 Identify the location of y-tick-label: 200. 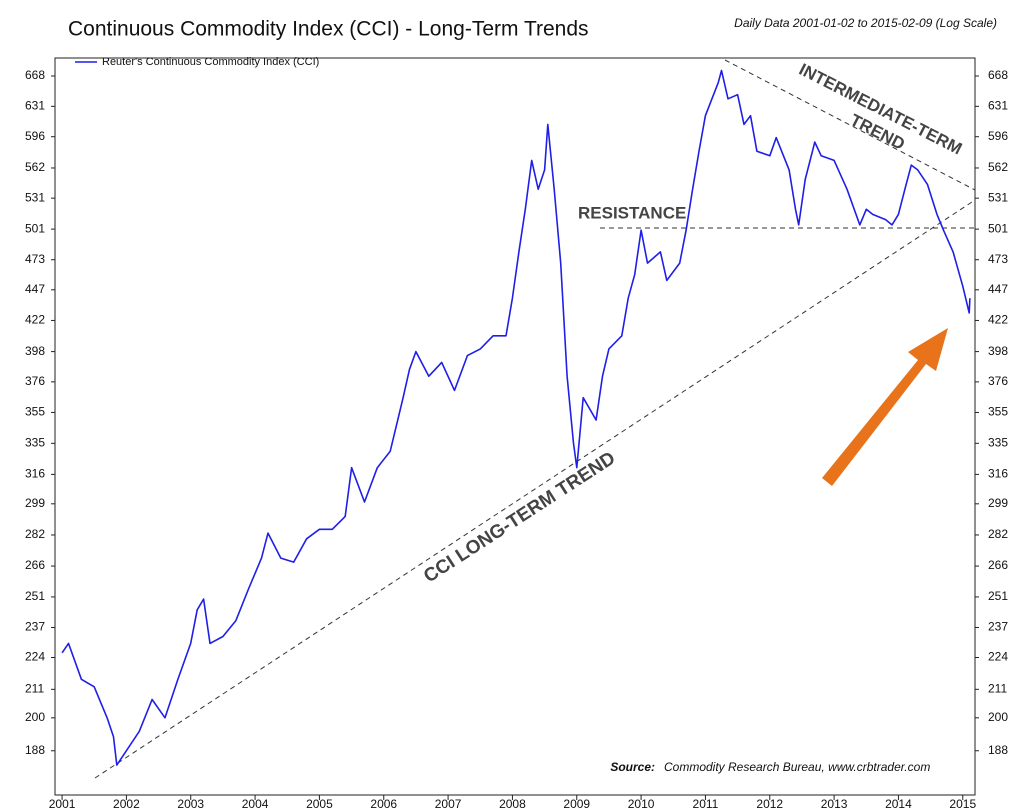
(35, 717).